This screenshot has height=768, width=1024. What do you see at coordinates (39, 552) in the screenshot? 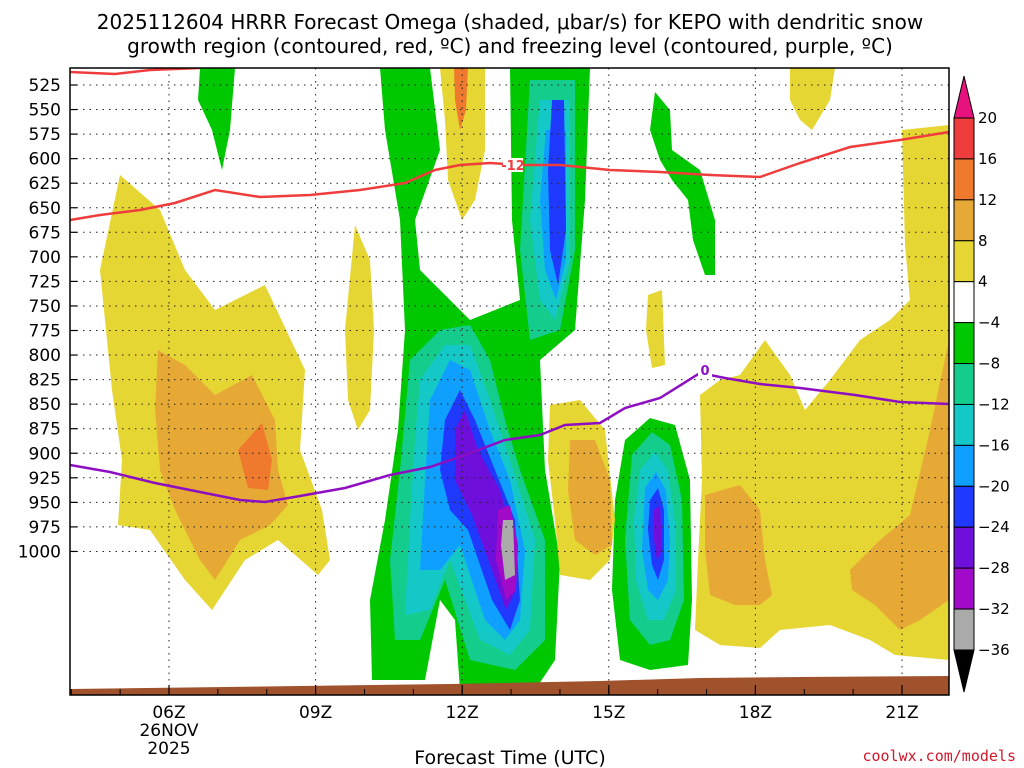
I see `y-tick-label: 1000` at bounding box center [39, 552].